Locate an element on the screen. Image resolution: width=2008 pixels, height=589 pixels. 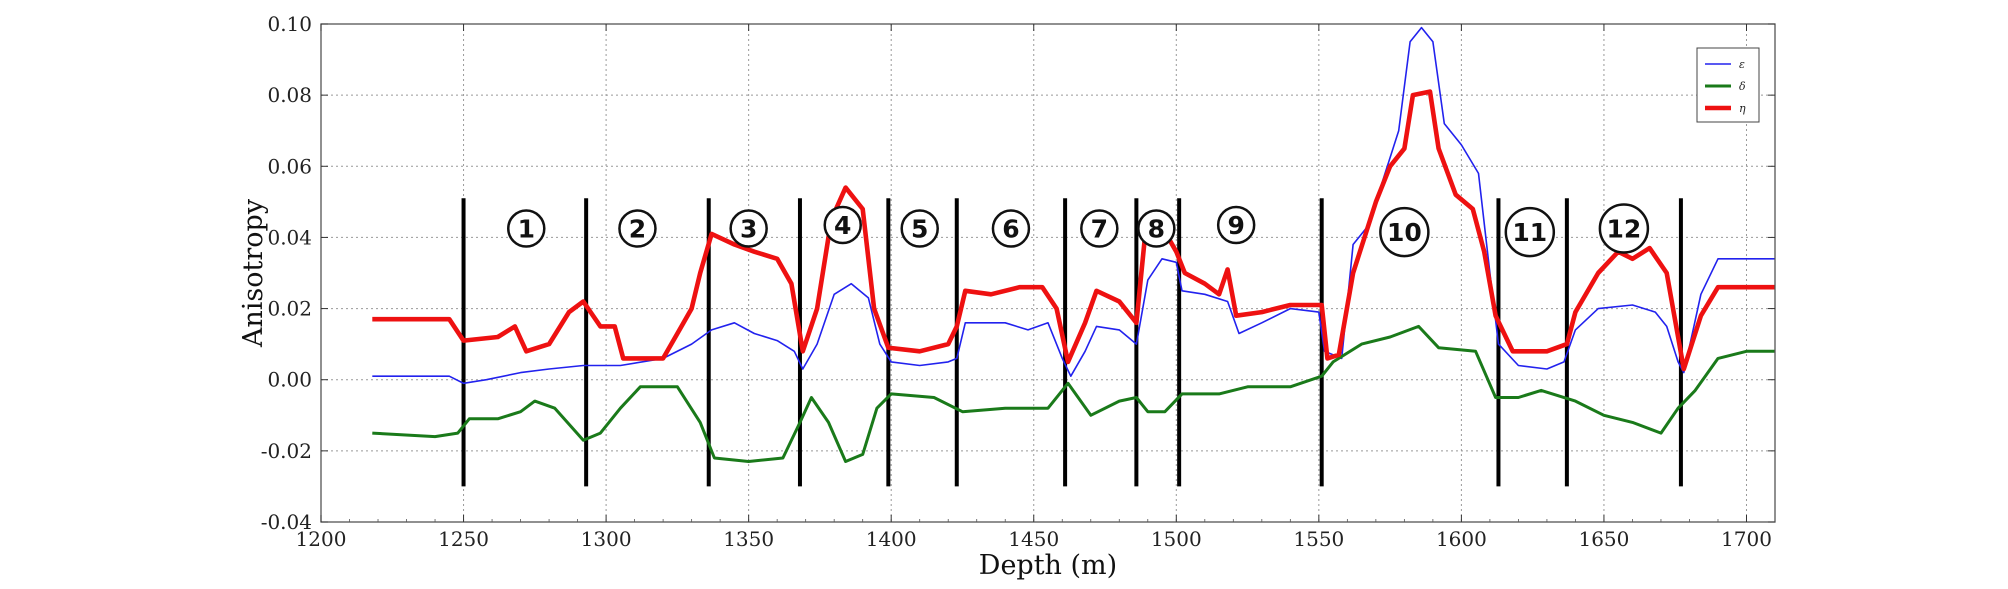
x-axis-title: Depth (m) is located at coordinates (1048, 565).